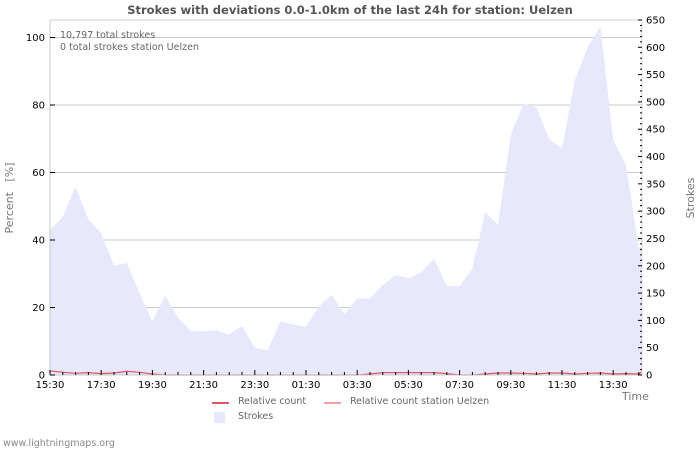 The height and width of the screenshot is (450, 700). What do you see at coordinates (408, 385) in the screenshot?
I see `svg-text: 05:30` at bounding box center [408, 385].